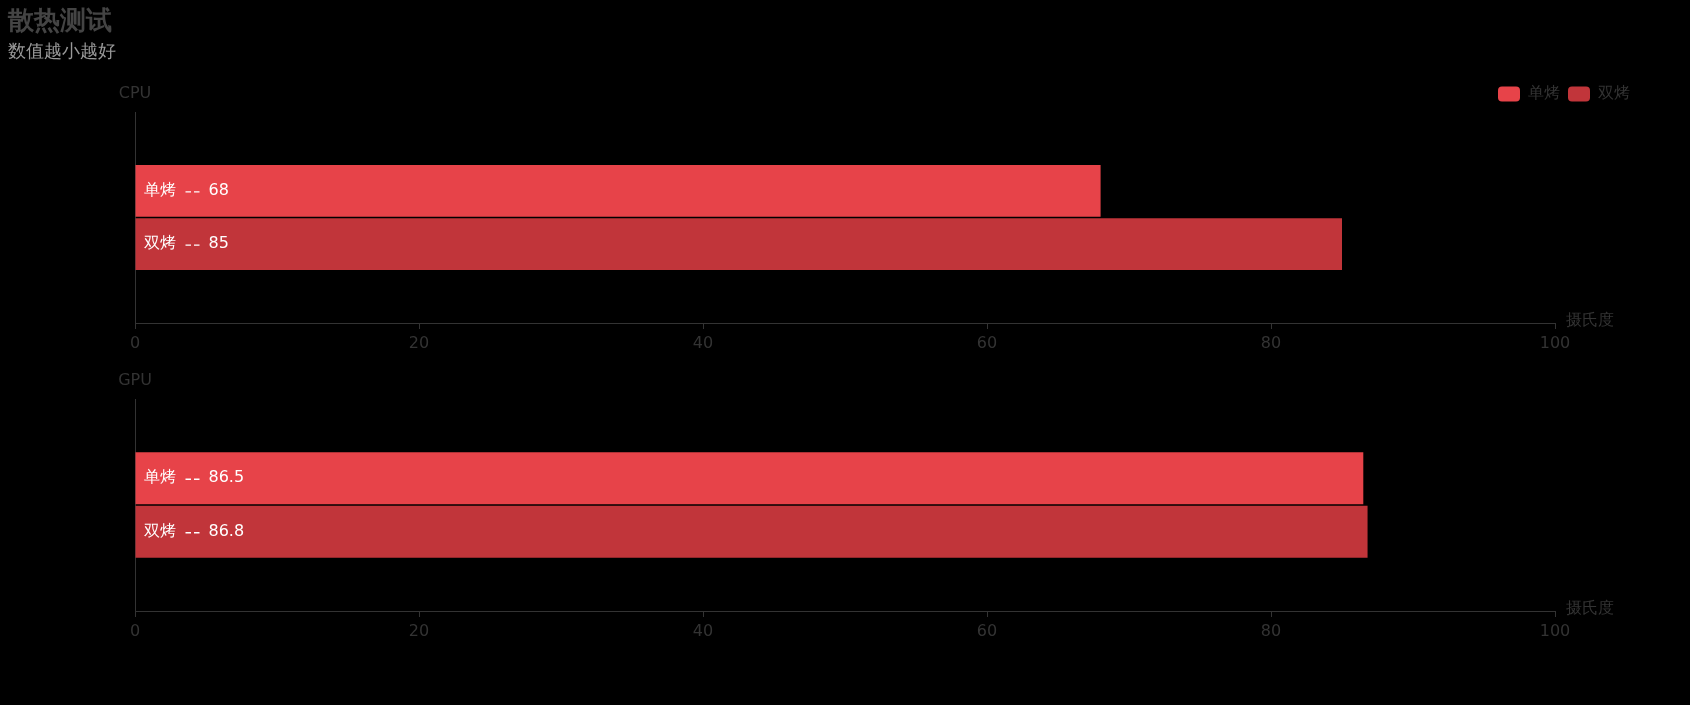  What do you see at coordinates (62, 51) in the screenshot?
I see `chart-subtitle: 数值越小越好` at bounding box center [62, 51].